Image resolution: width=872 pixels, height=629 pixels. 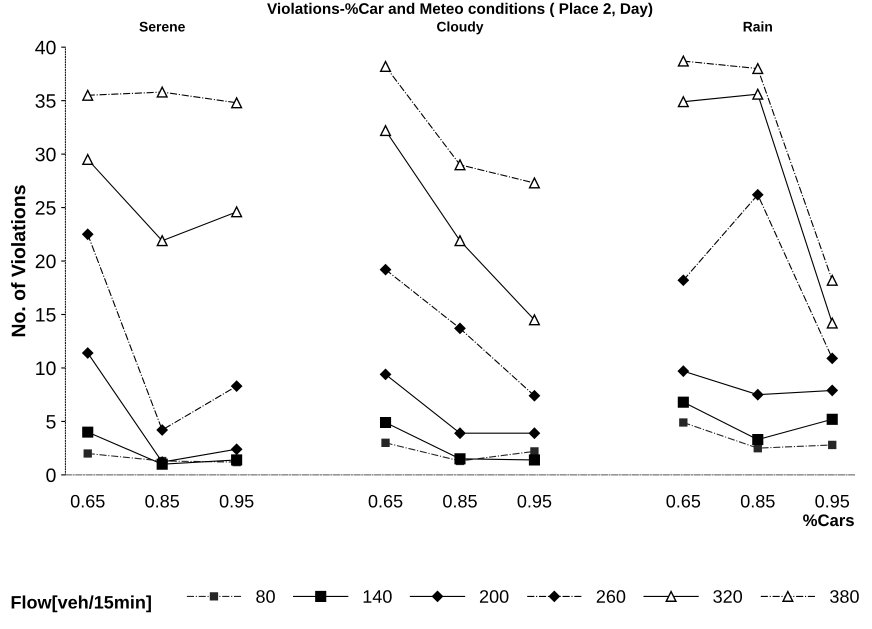 What do you see at coordinates (844, 596) in the screenshot?
I see `legend-label: 380` at bounding box center [844, 596].